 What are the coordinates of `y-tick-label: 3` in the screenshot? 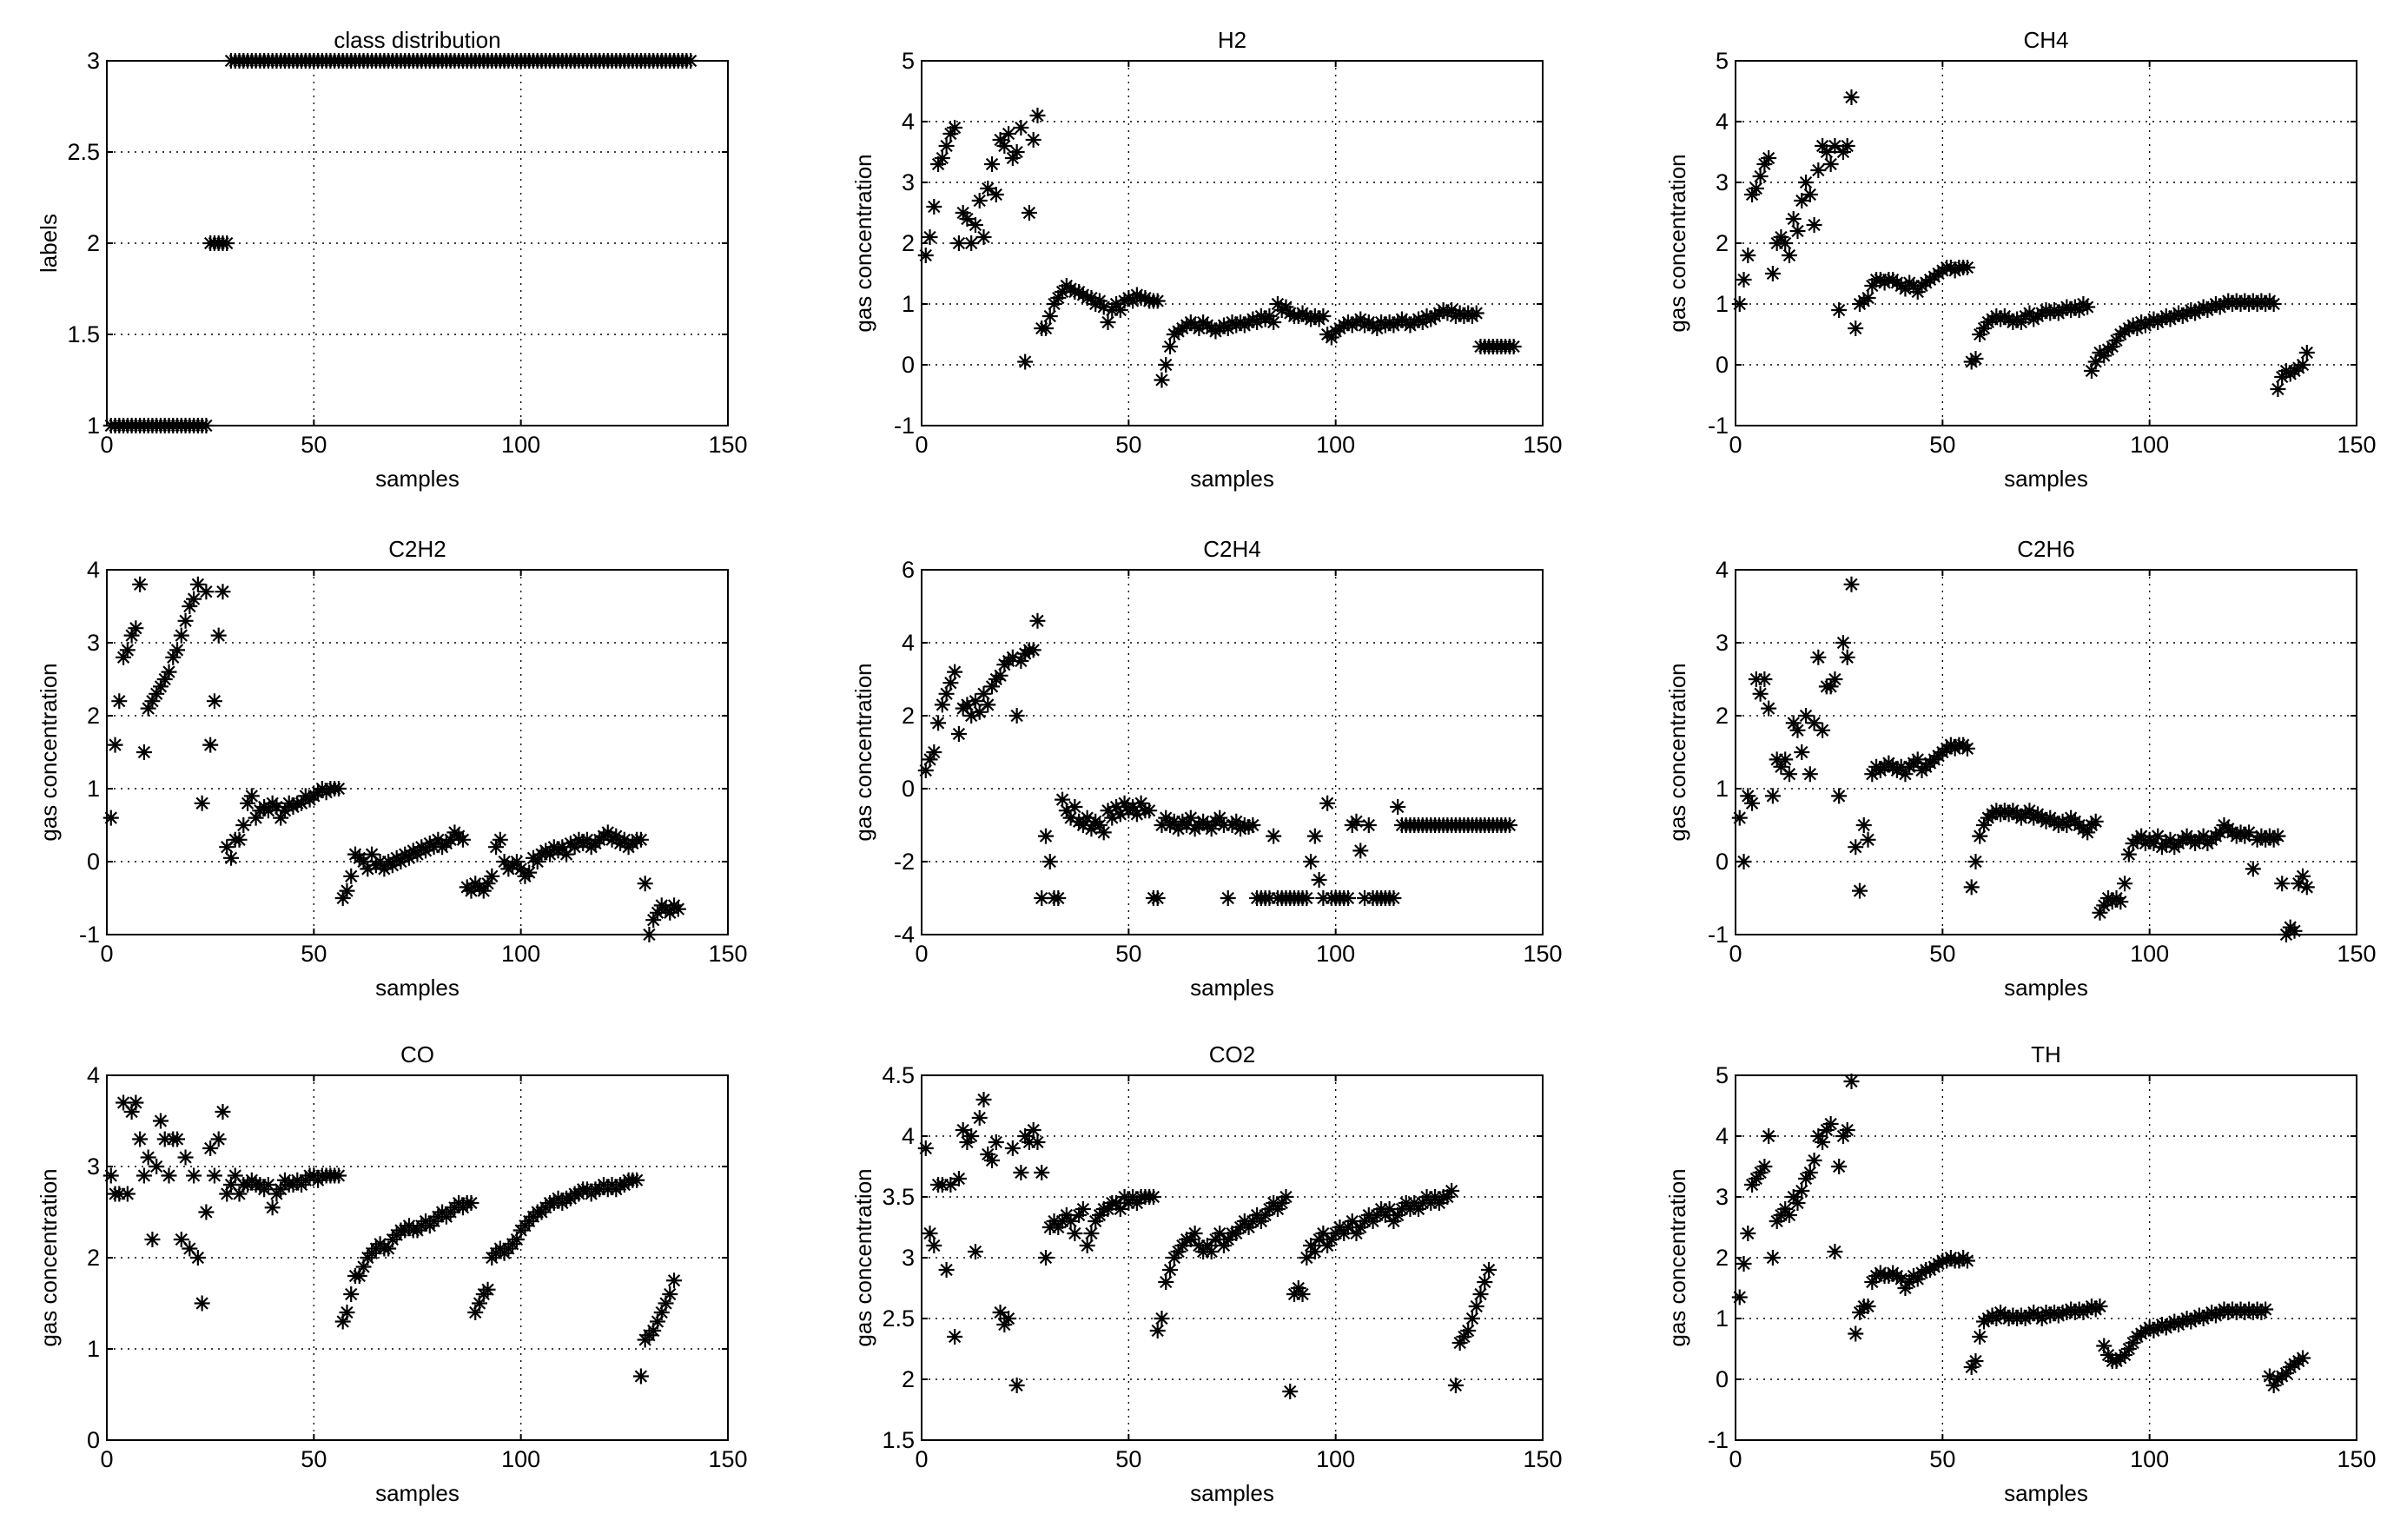 It's located at (908, 182).